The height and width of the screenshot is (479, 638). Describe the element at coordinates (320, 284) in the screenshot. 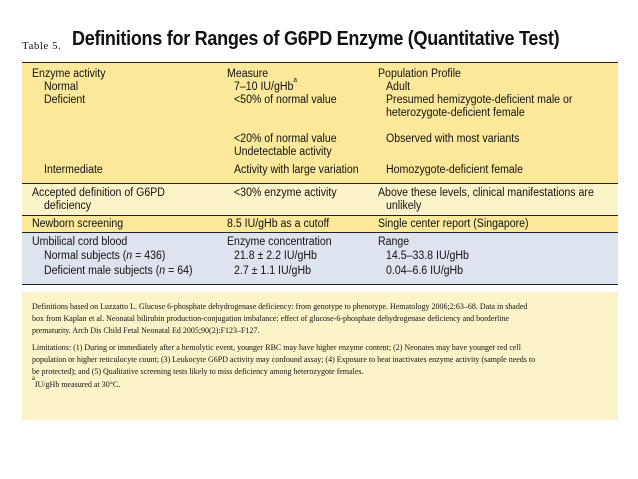

I see `bottom-rule` at that location.